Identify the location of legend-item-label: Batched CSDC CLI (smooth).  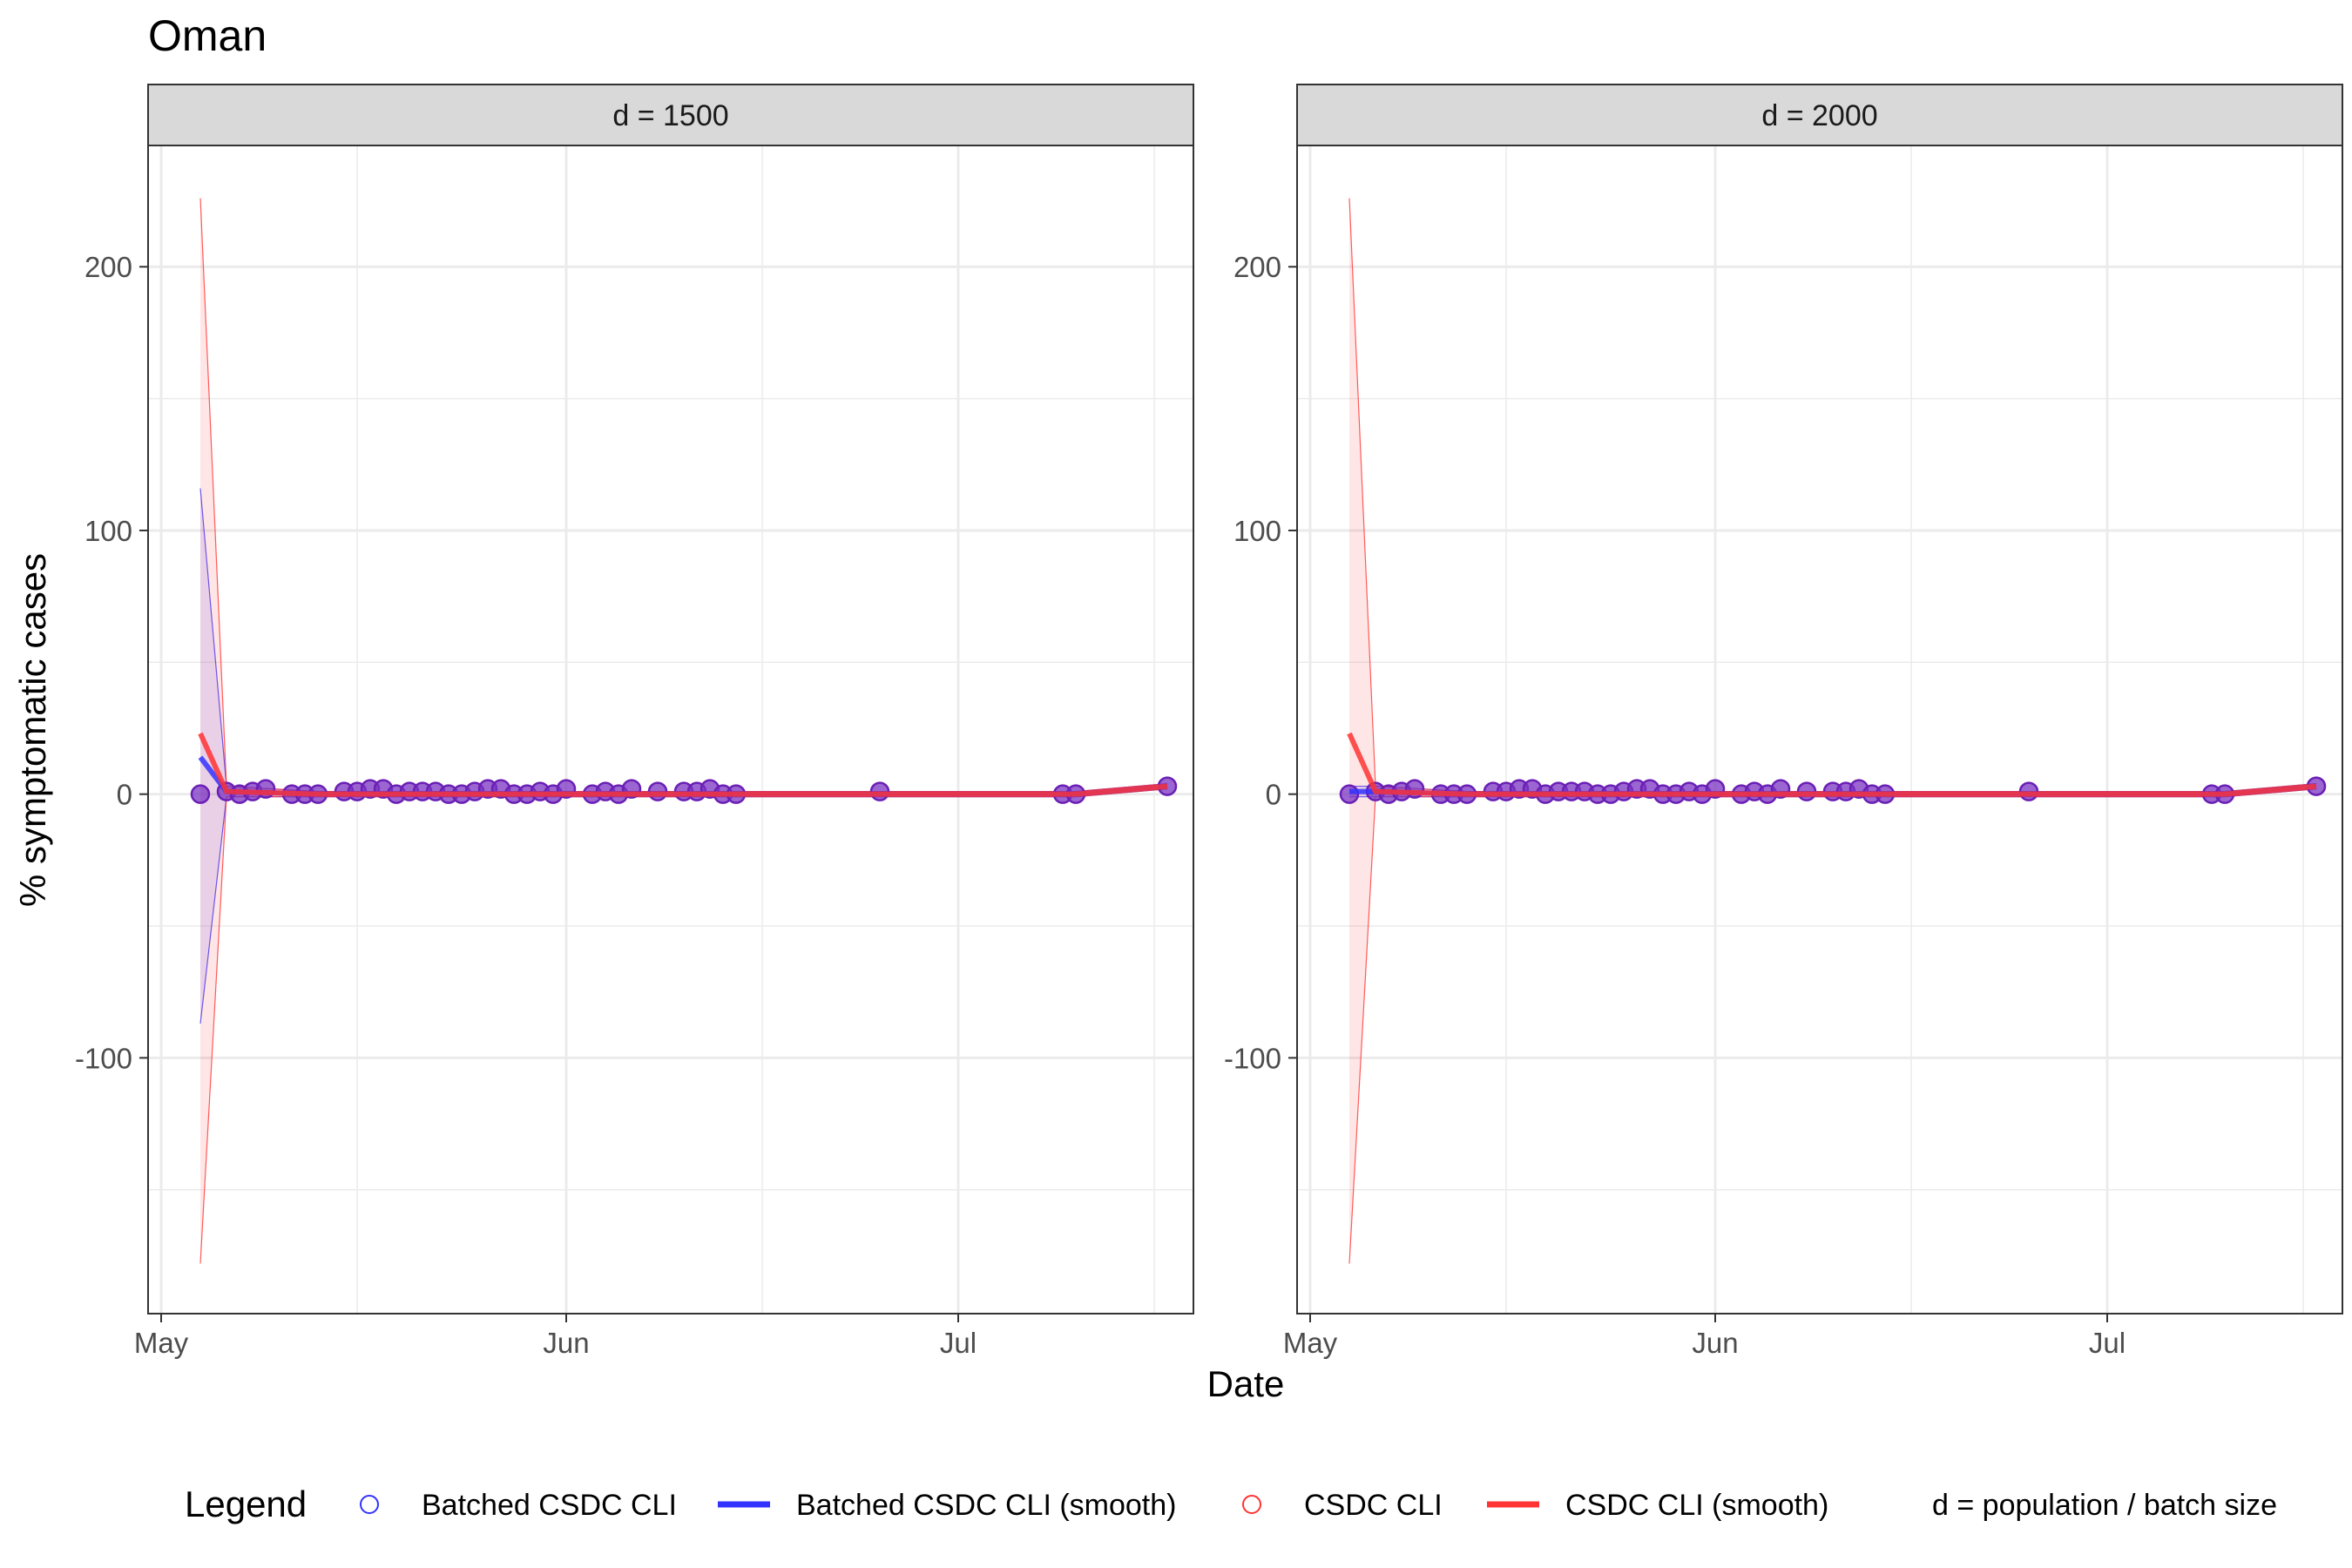
(986, 1506).